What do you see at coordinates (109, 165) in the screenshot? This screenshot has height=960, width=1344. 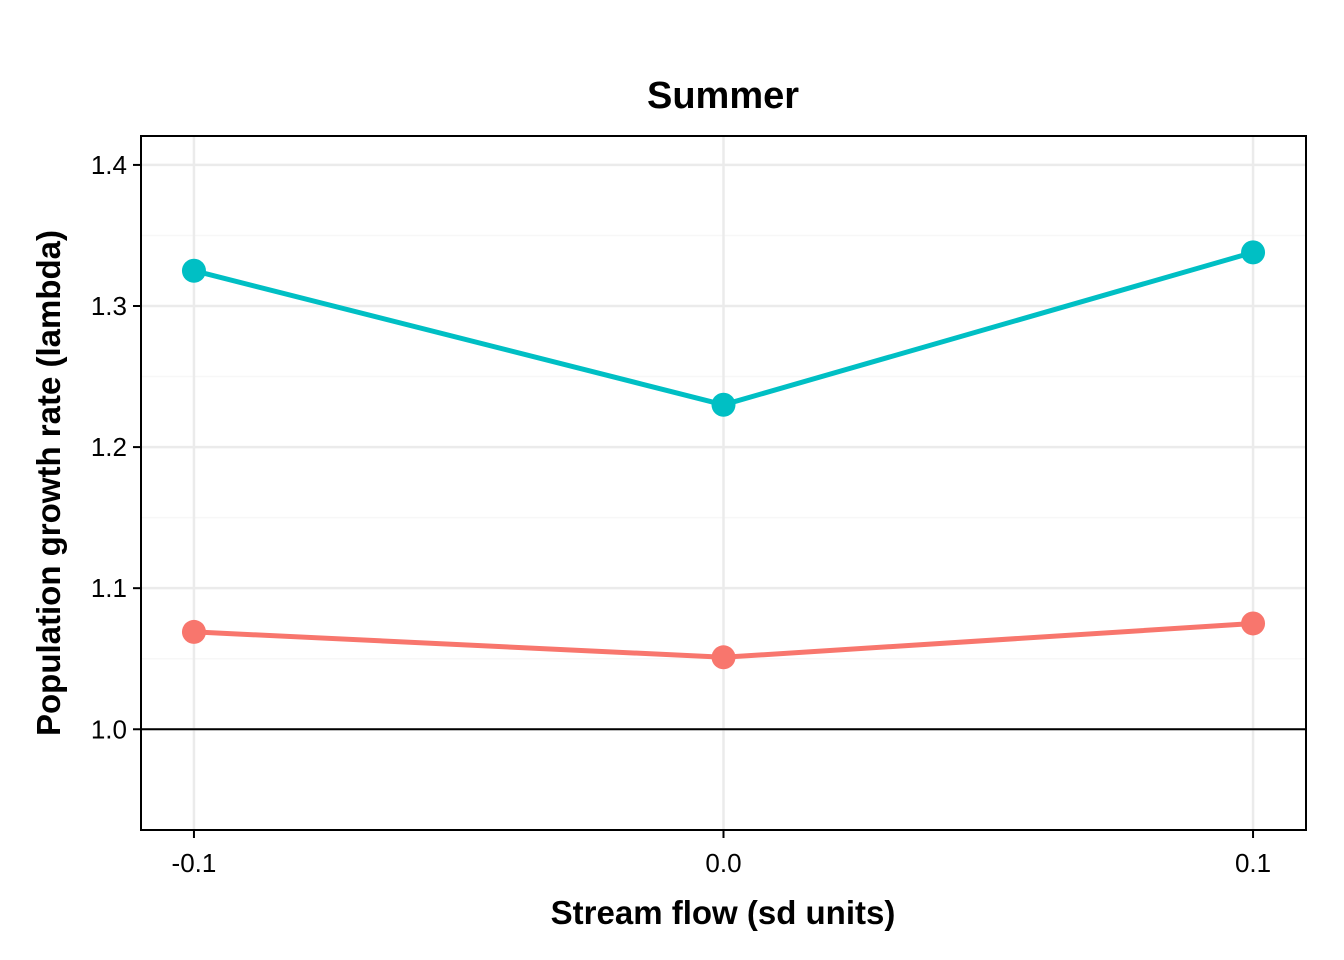 I see `y-tick-label: 1.4` at bounding box center [109, 165].